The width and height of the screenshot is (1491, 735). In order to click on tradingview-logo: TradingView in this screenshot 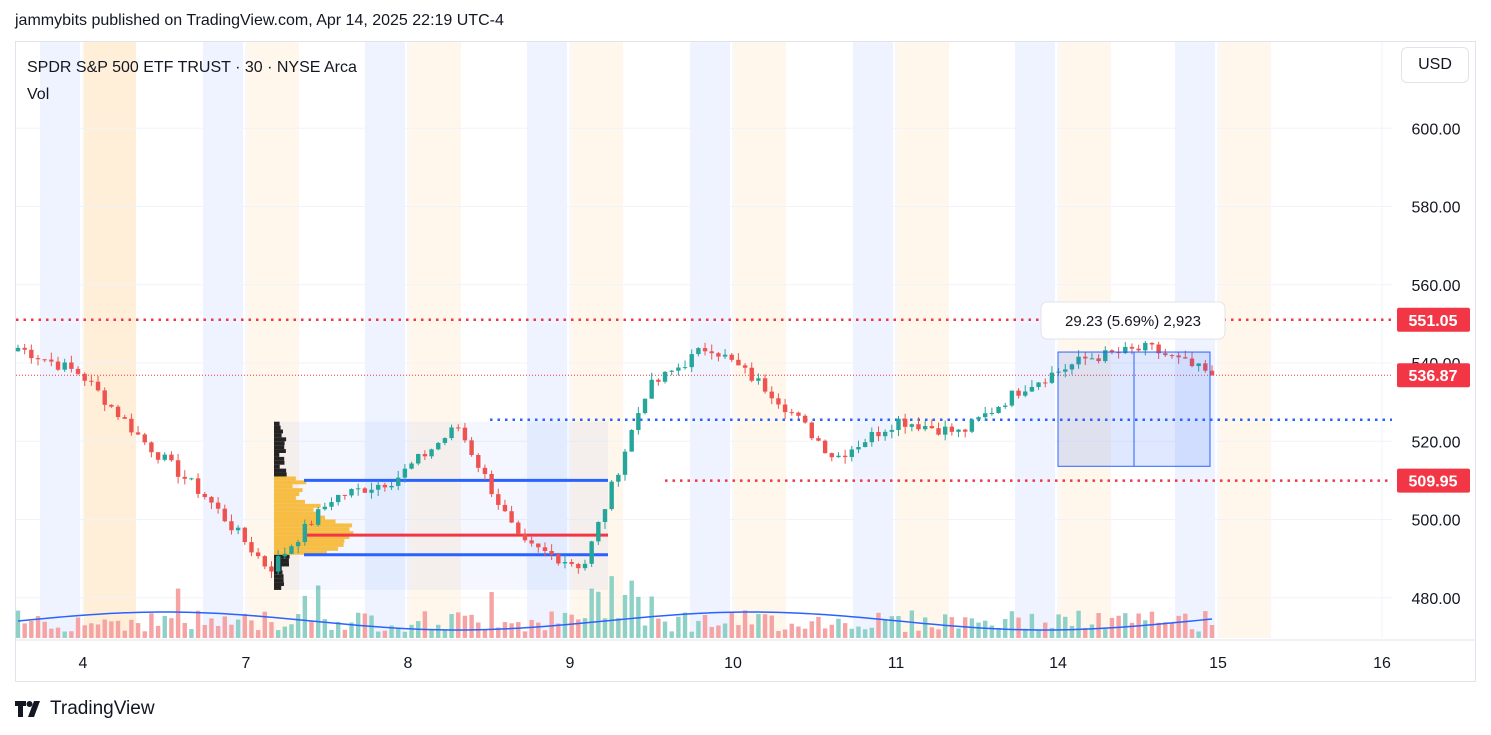, I will do `click(85, 709)`.